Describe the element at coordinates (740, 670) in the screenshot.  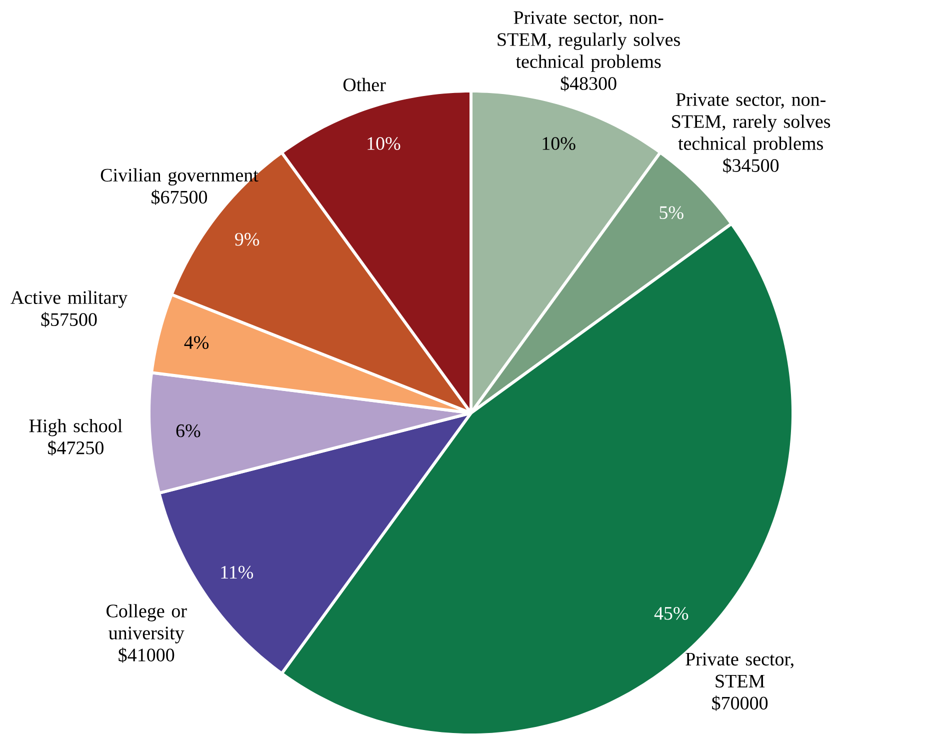
I see `slice-label: Private sector, STEM` at that location.